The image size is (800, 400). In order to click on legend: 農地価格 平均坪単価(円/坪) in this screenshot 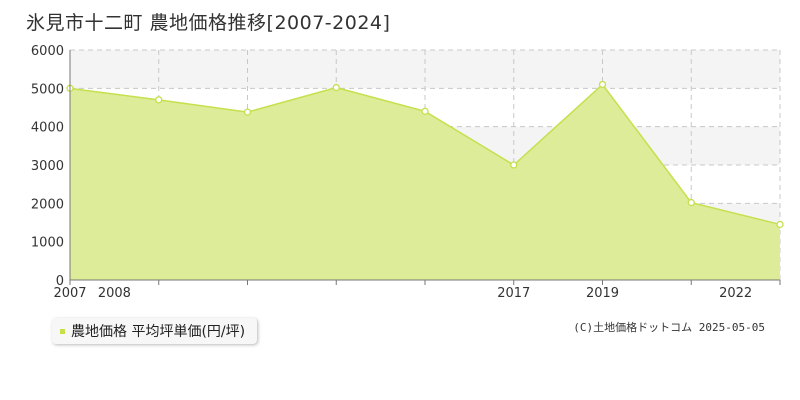, I will do `click(155, 331)`.